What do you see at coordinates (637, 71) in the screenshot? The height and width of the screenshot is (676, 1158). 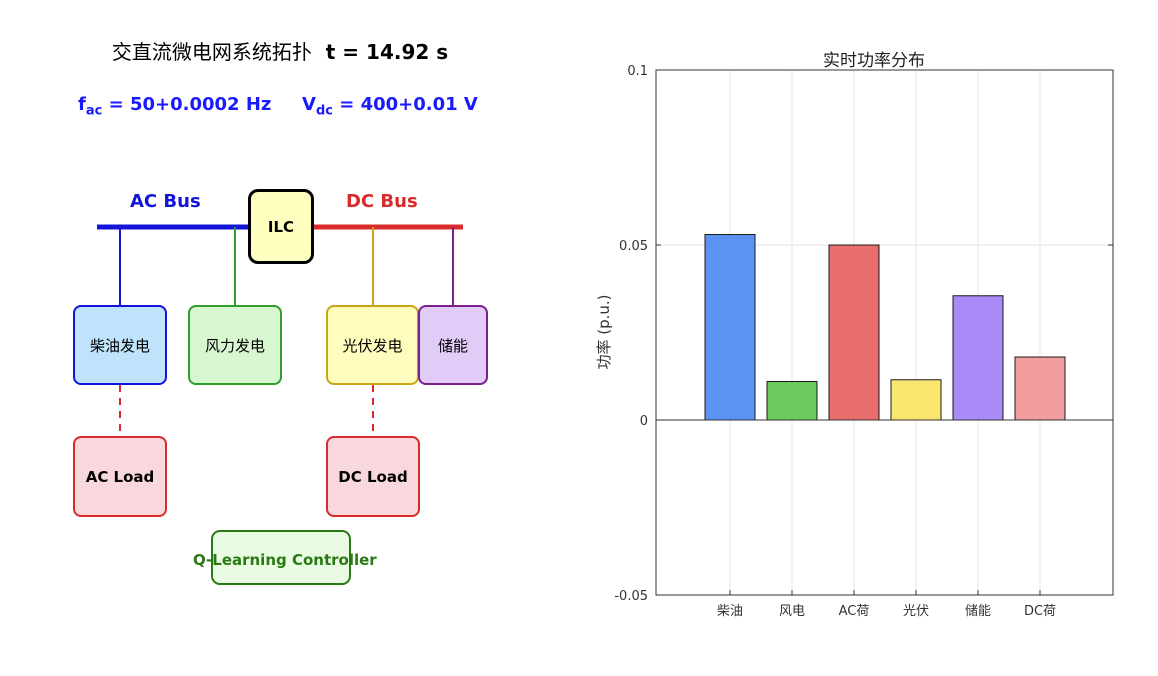 I see `y-tick-label: 0.1` at bounding box center [637, 71].